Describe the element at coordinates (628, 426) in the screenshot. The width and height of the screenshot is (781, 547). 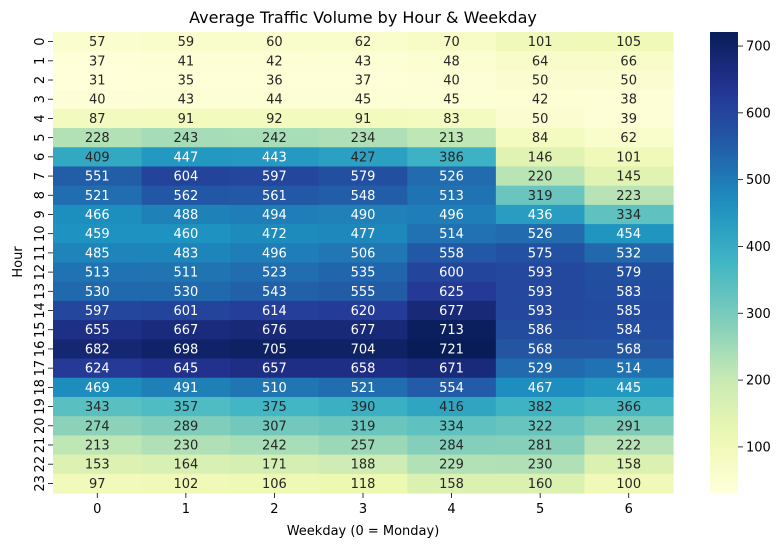
I see `cell-value-label: 291` at that location.